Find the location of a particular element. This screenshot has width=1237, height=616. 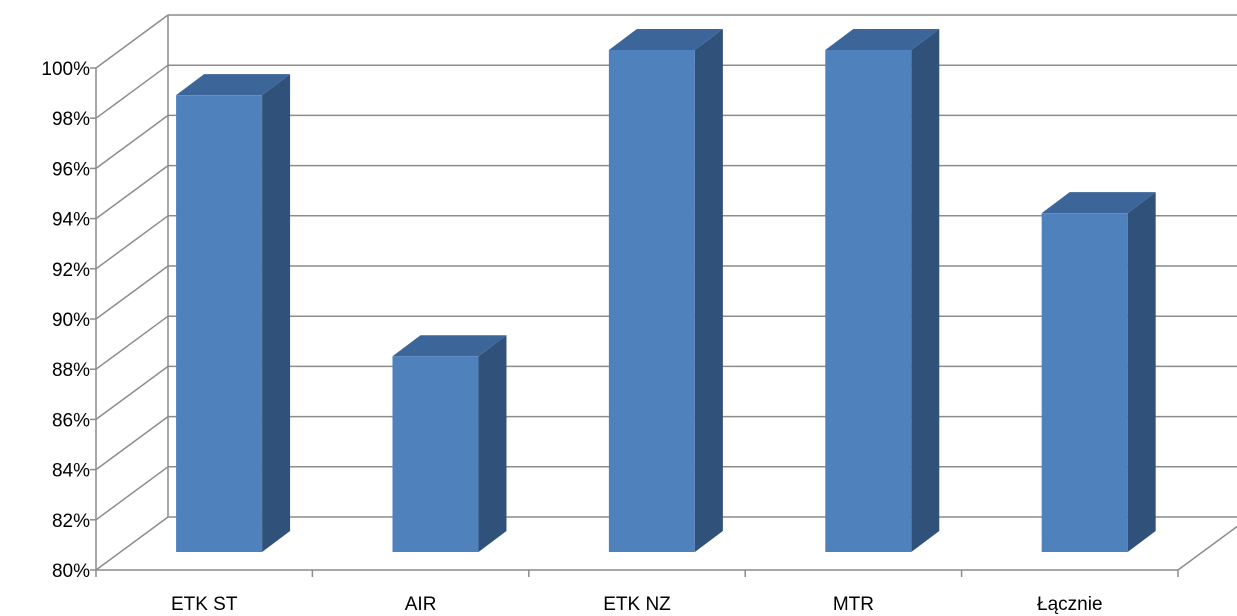

y-tick-label: 96% is located at coordinates (71, 169).